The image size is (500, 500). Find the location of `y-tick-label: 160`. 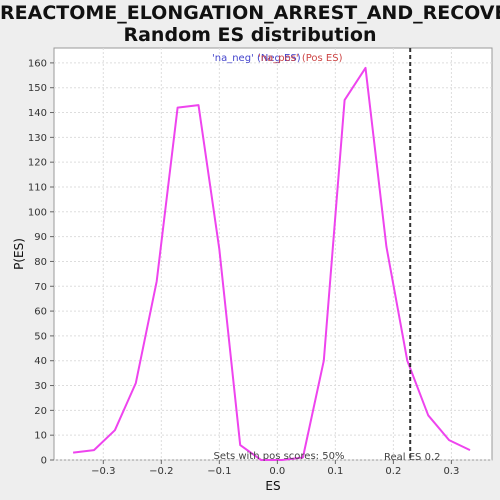

y-tick-label: 160 is located at coordinates (37, 63).